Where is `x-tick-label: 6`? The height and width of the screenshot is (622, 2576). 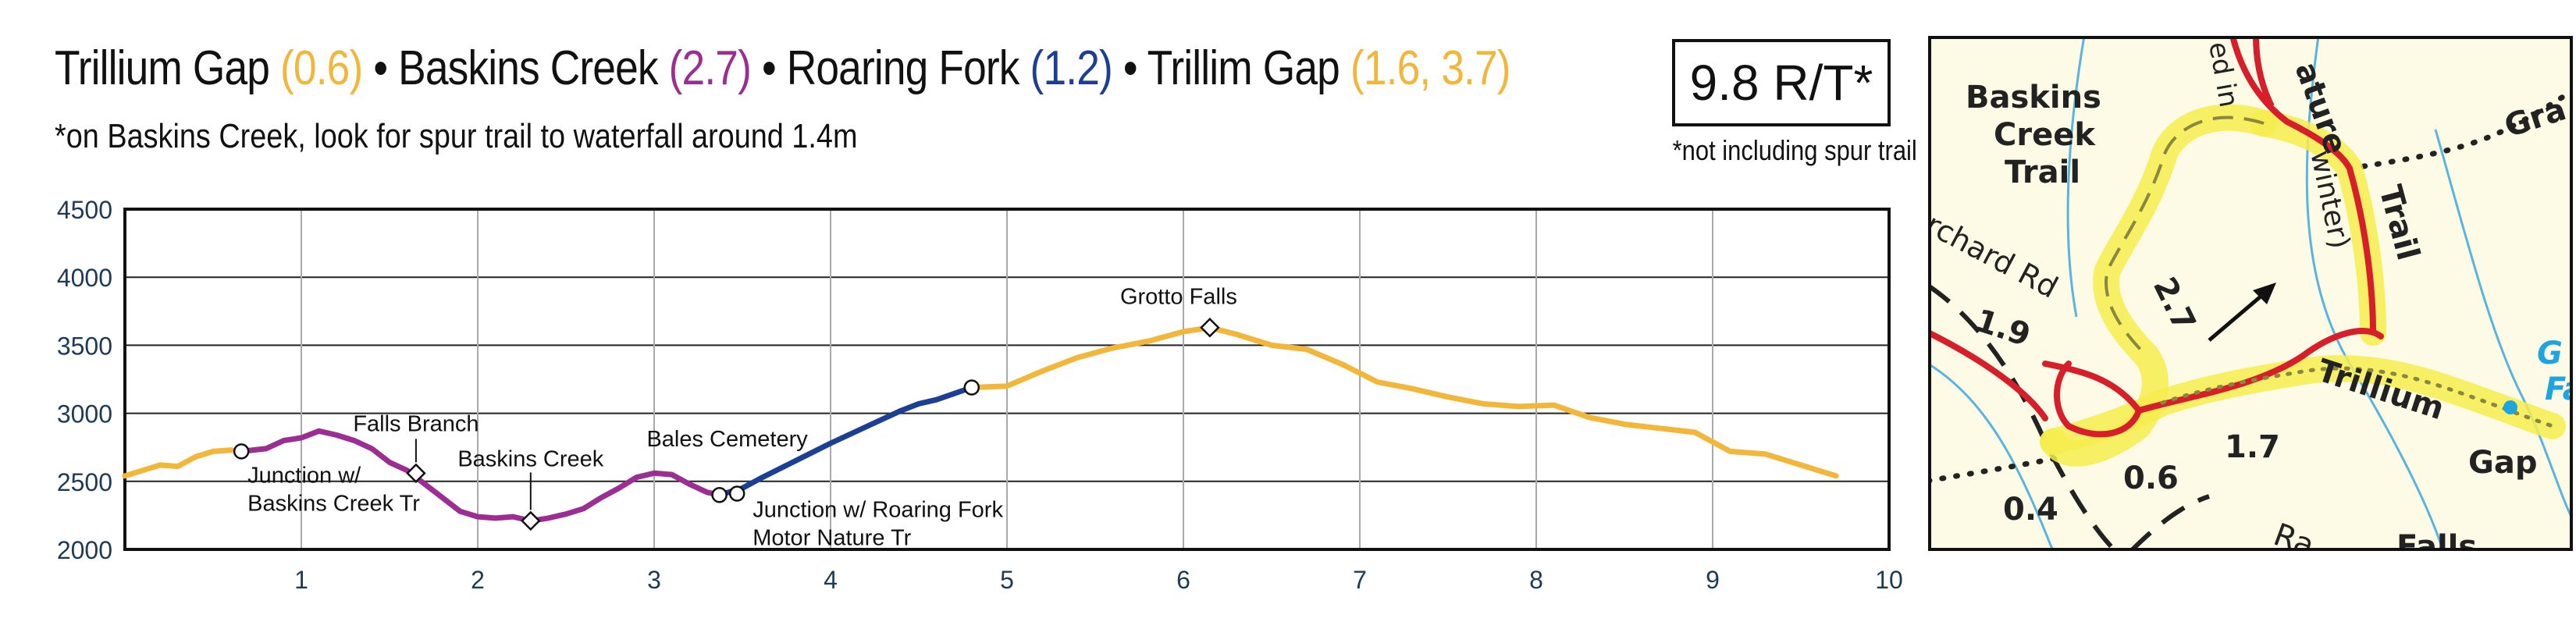 x-tick-label: 6 is located at coordinates (1183, 580).